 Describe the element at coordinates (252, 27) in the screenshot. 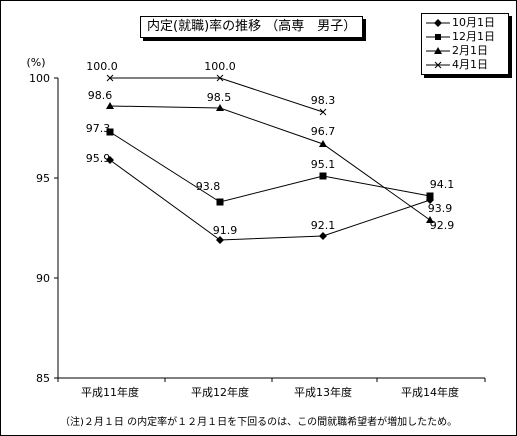

I see `chart-title: 内定(就職)率の推移 （高専 男子）` at that location.